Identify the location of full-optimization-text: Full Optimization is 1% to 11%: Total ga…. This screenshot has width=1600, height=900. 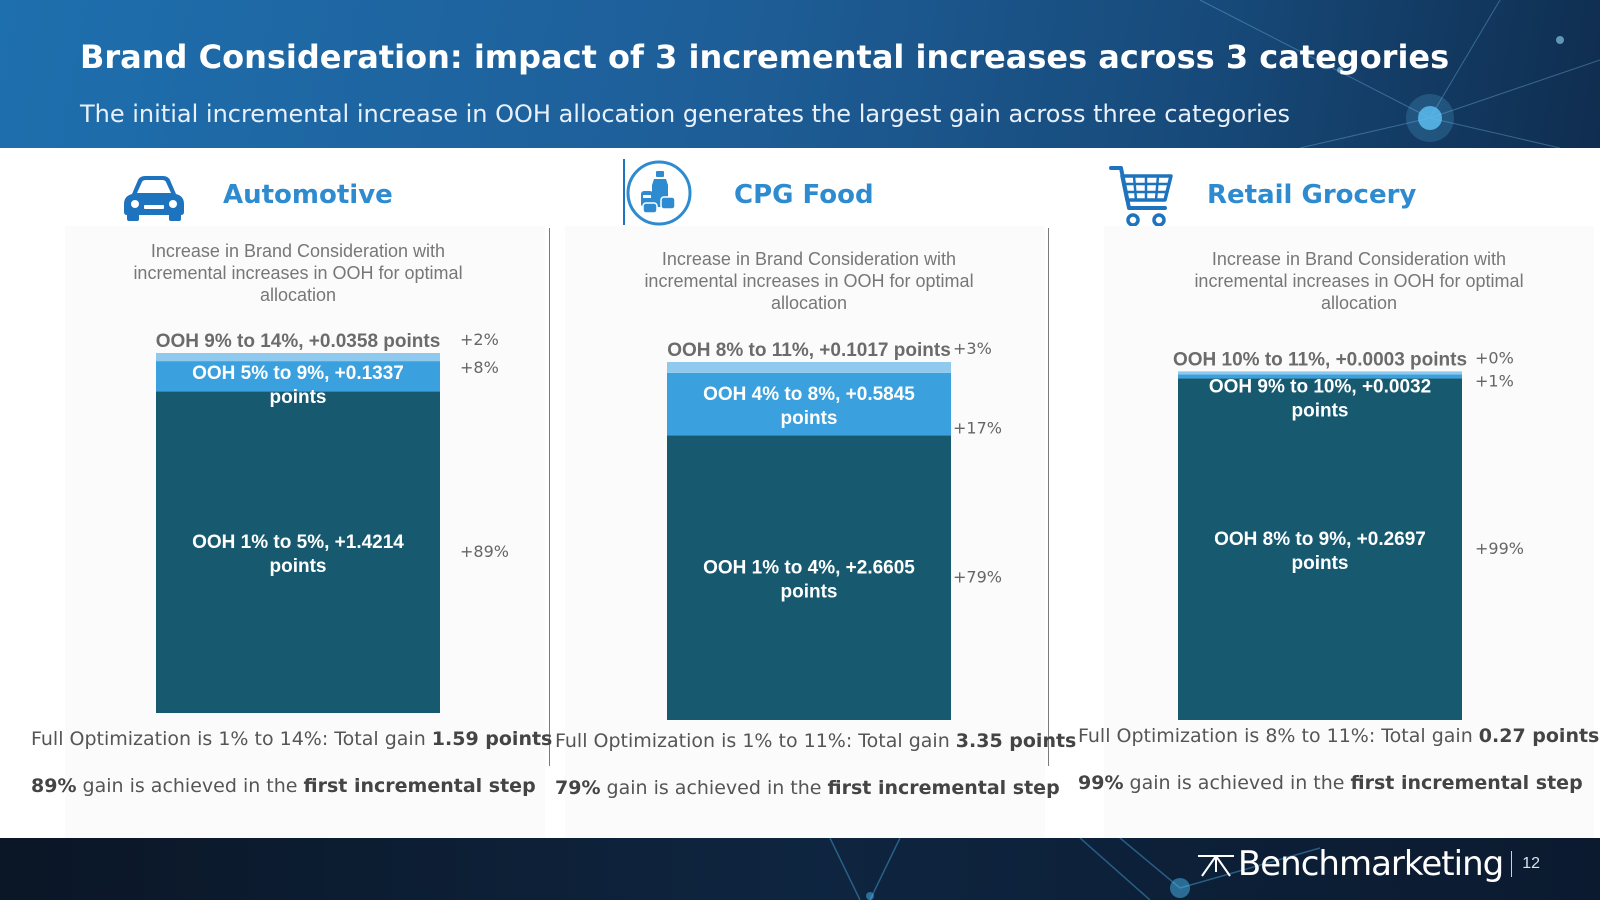
(815, 741).